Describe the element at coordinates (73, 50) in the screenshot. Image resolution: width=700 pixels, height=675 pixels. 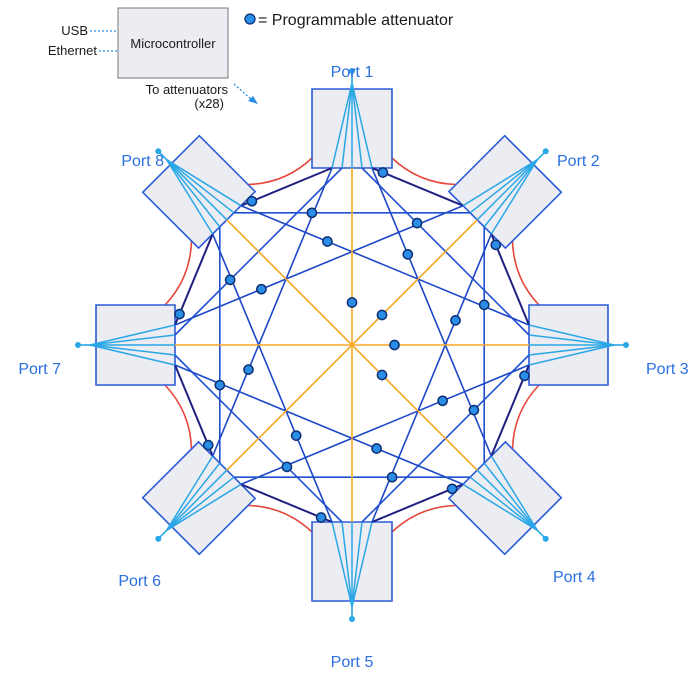
I see `ethernet-label: Ethernet` at that location.